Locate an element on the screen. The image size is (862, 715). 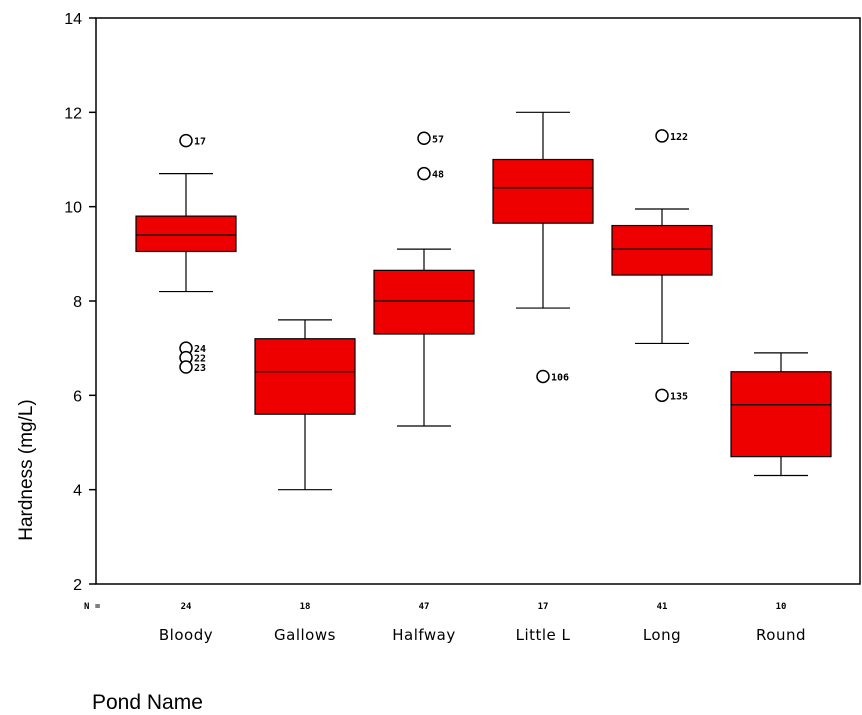
box-halfway: 57 48 is located at coordinates (424, 279).